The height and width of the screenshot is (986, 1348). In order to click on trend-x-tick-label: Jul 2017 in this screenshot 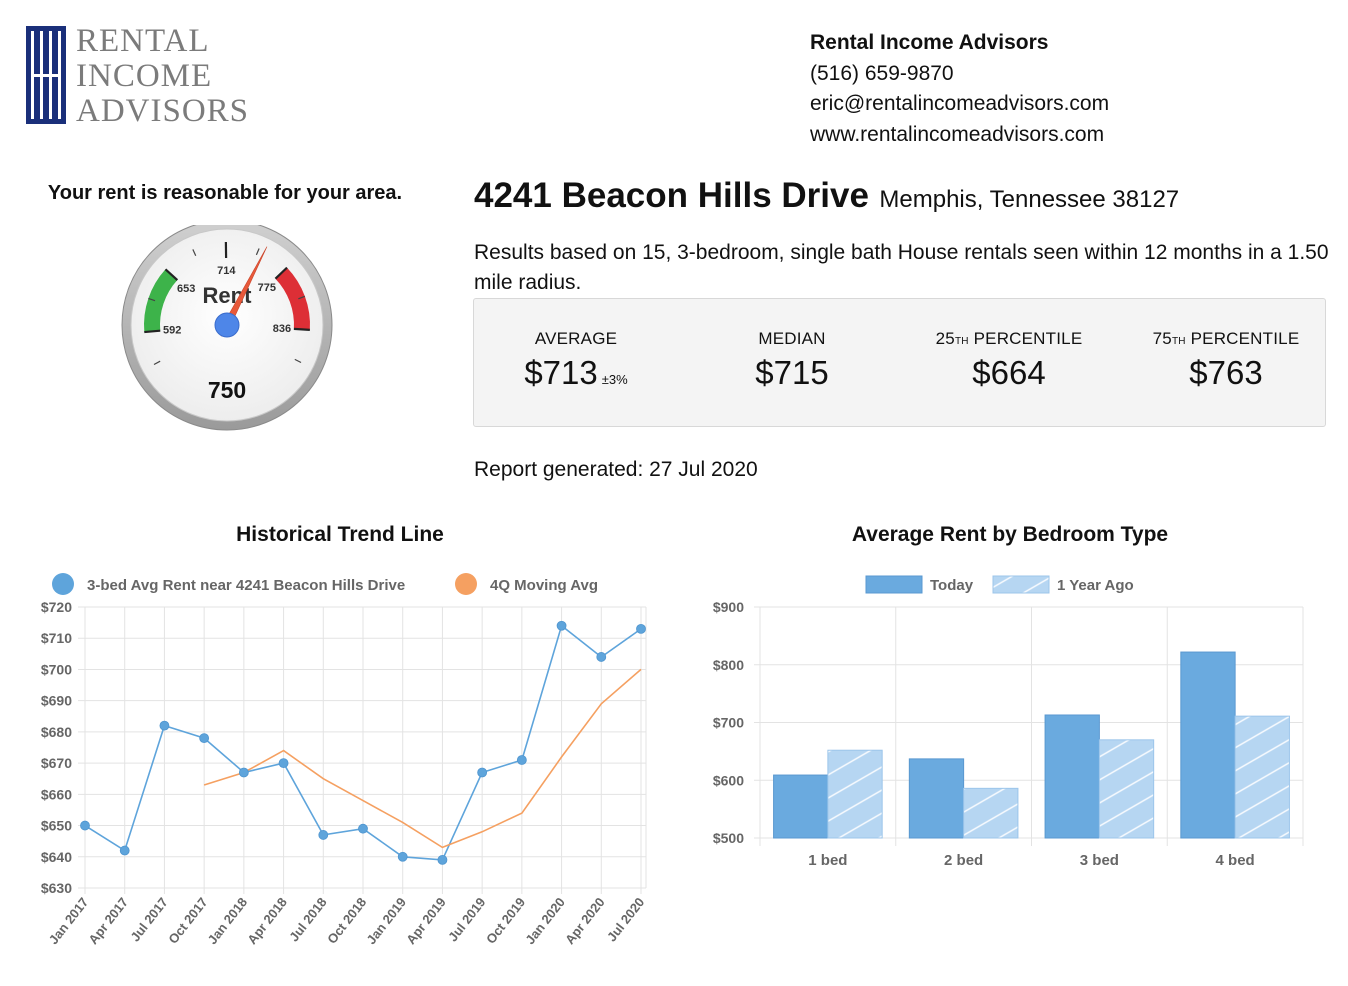, I will do `click(148, 920)`.